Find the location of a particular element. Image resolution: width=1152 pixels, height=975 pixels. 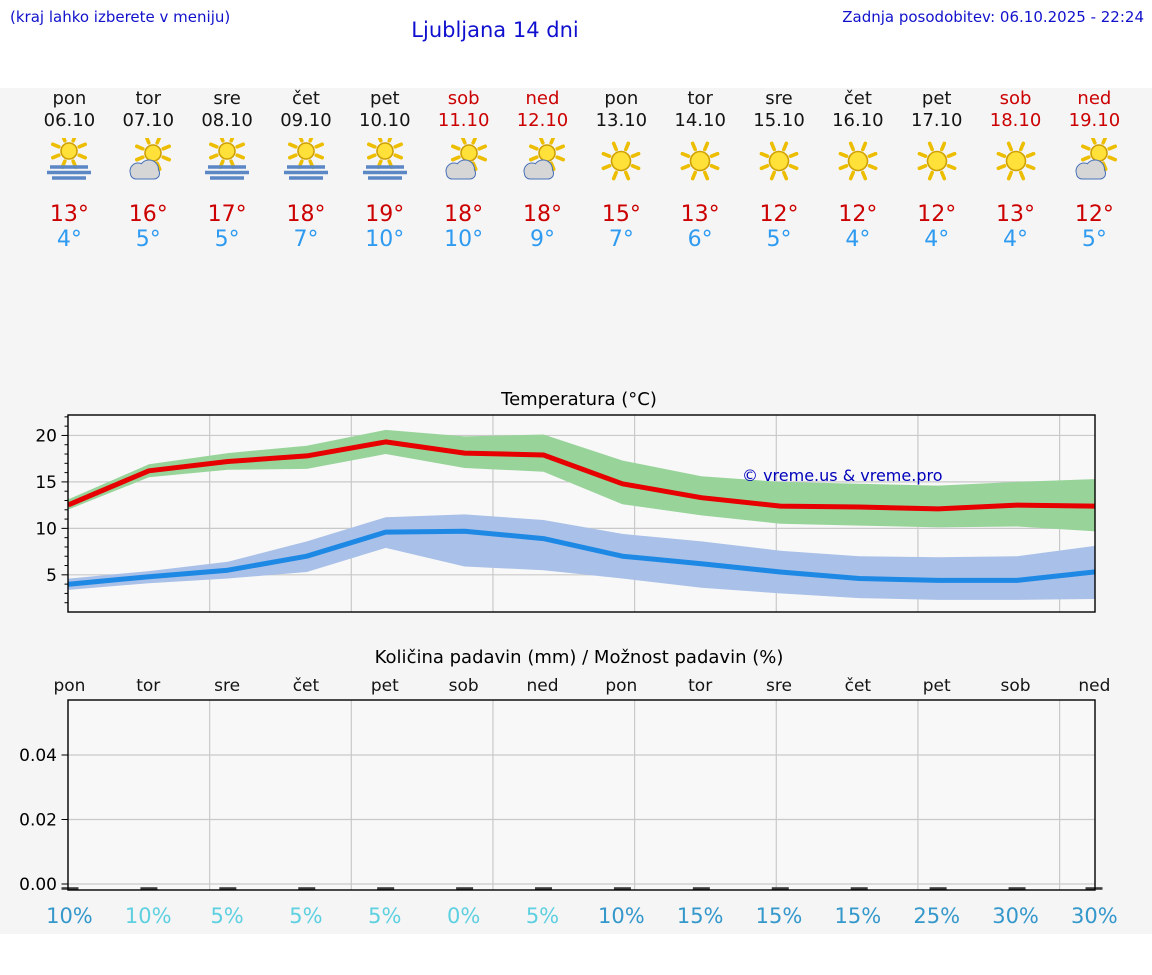

forecast-day-column: sob 18.10 13° 4° is located at coordinates (1015, 170).